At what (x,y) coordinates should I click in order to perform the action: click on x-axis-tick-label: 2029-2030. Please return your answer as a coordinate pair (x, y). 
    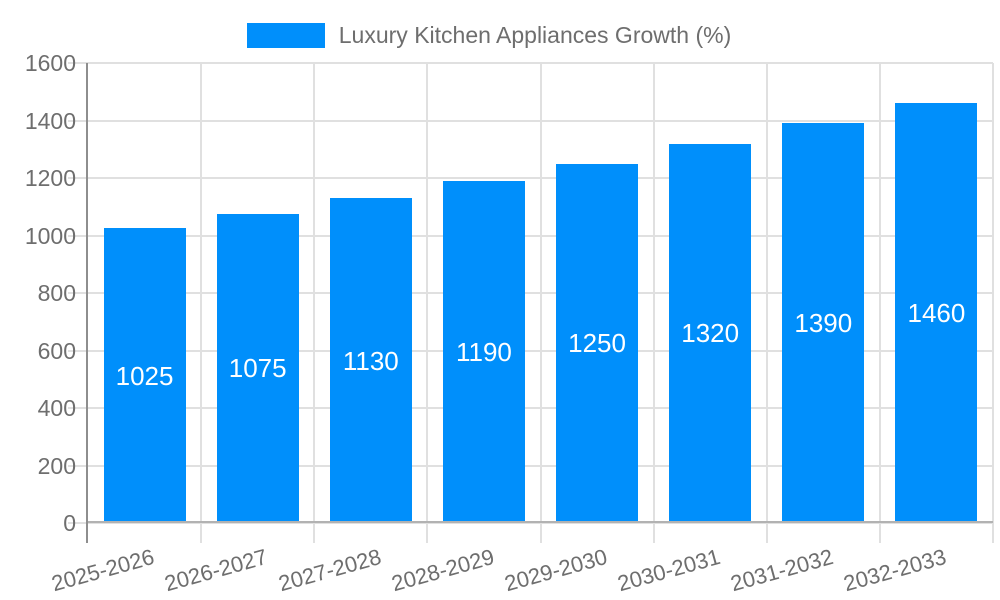
    Looking at the image, I should click on (555, 570).